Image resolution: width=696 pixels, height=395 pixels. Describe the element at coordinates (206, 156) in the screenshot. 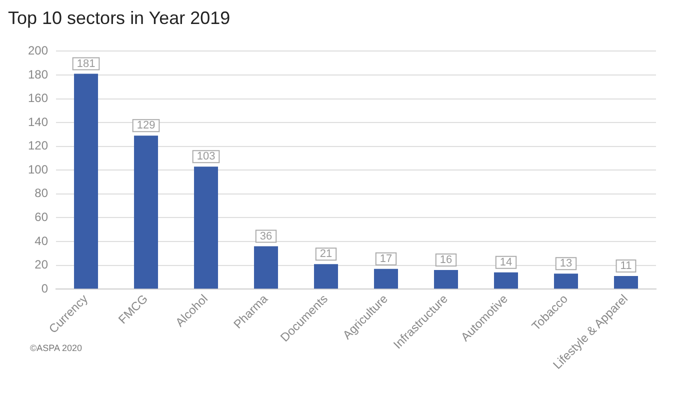

I see `data-label: 103` at that location.